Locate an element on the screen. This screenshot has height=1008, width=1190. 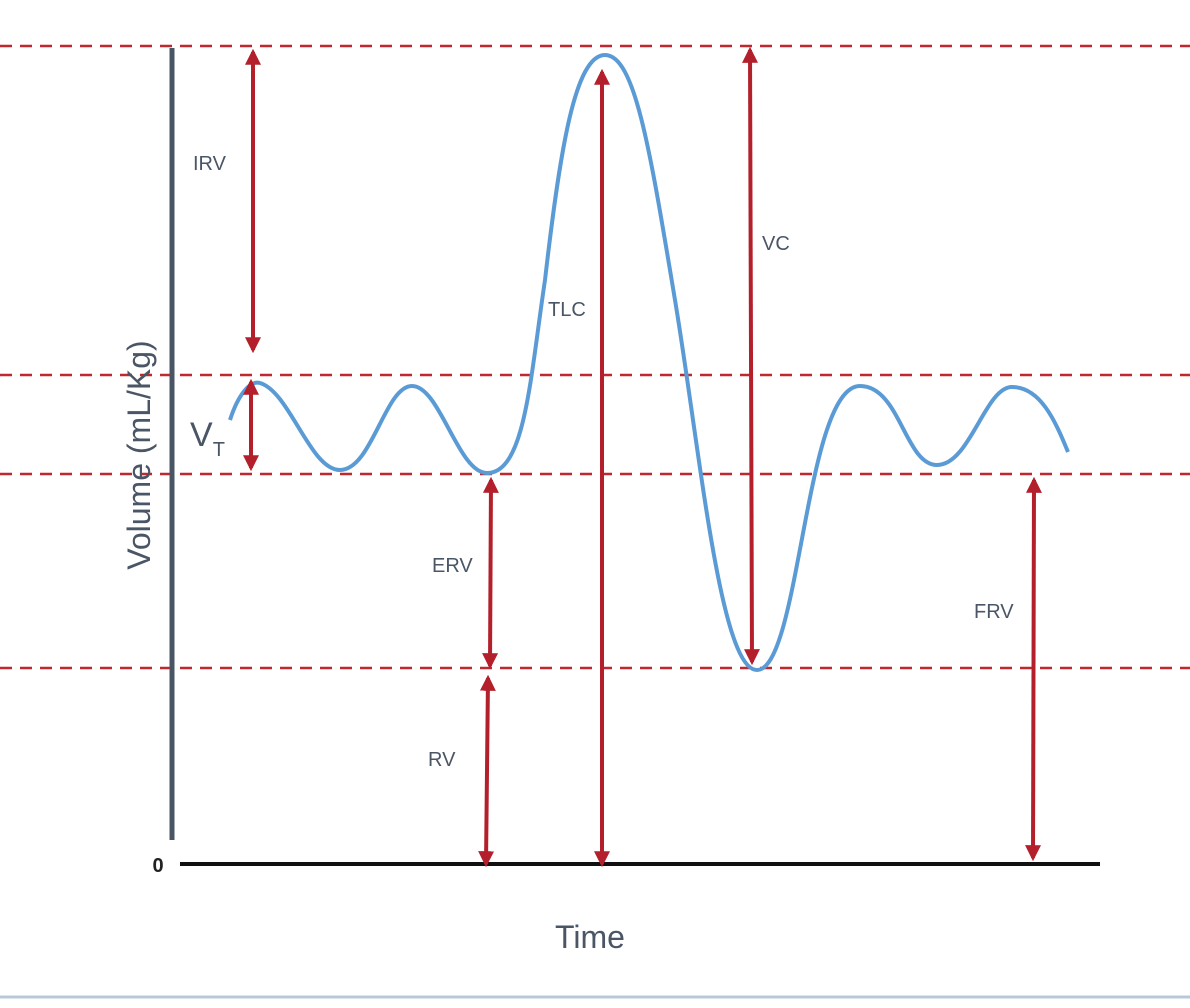
irv-label: IRV is located at coordinates (210, 164).